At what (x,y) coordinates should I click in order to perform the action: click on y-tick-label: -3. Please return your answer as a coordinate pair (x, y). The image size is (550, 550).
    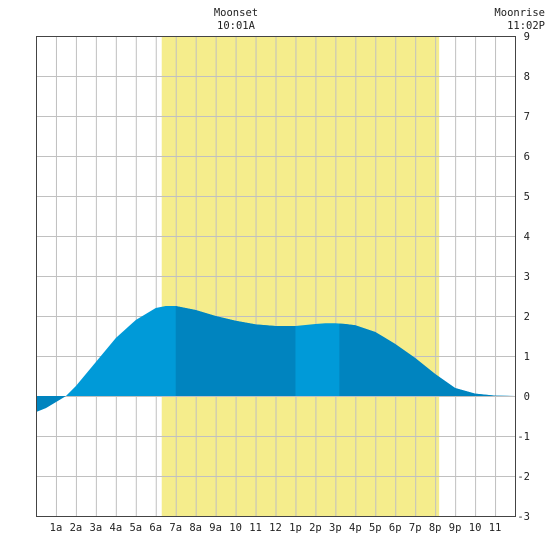
    Looking at the image, I should click on (523, 517).